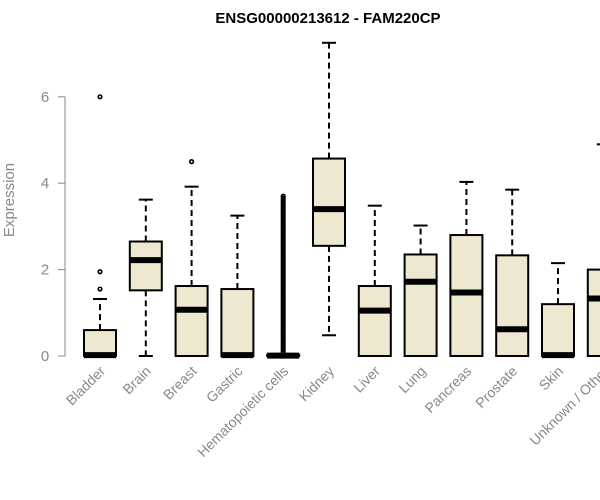 Image resolution: width=600 pixels, height=500 pixels. I want to click on x-tick-label: Hematopoietic cells, so click(242, 411).